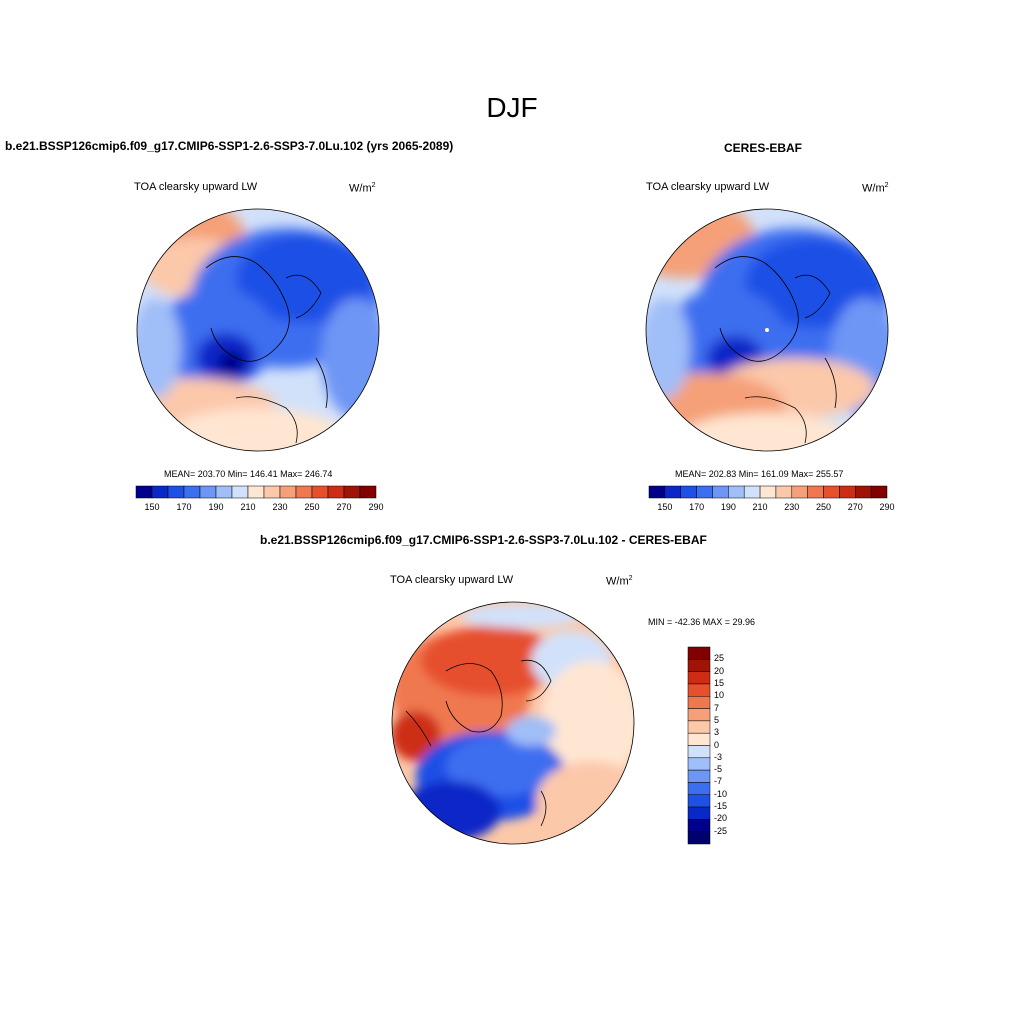  Describe the element at coordinates (719, 682) in the screenshot. I see `colorbar-label: 15` at that location.